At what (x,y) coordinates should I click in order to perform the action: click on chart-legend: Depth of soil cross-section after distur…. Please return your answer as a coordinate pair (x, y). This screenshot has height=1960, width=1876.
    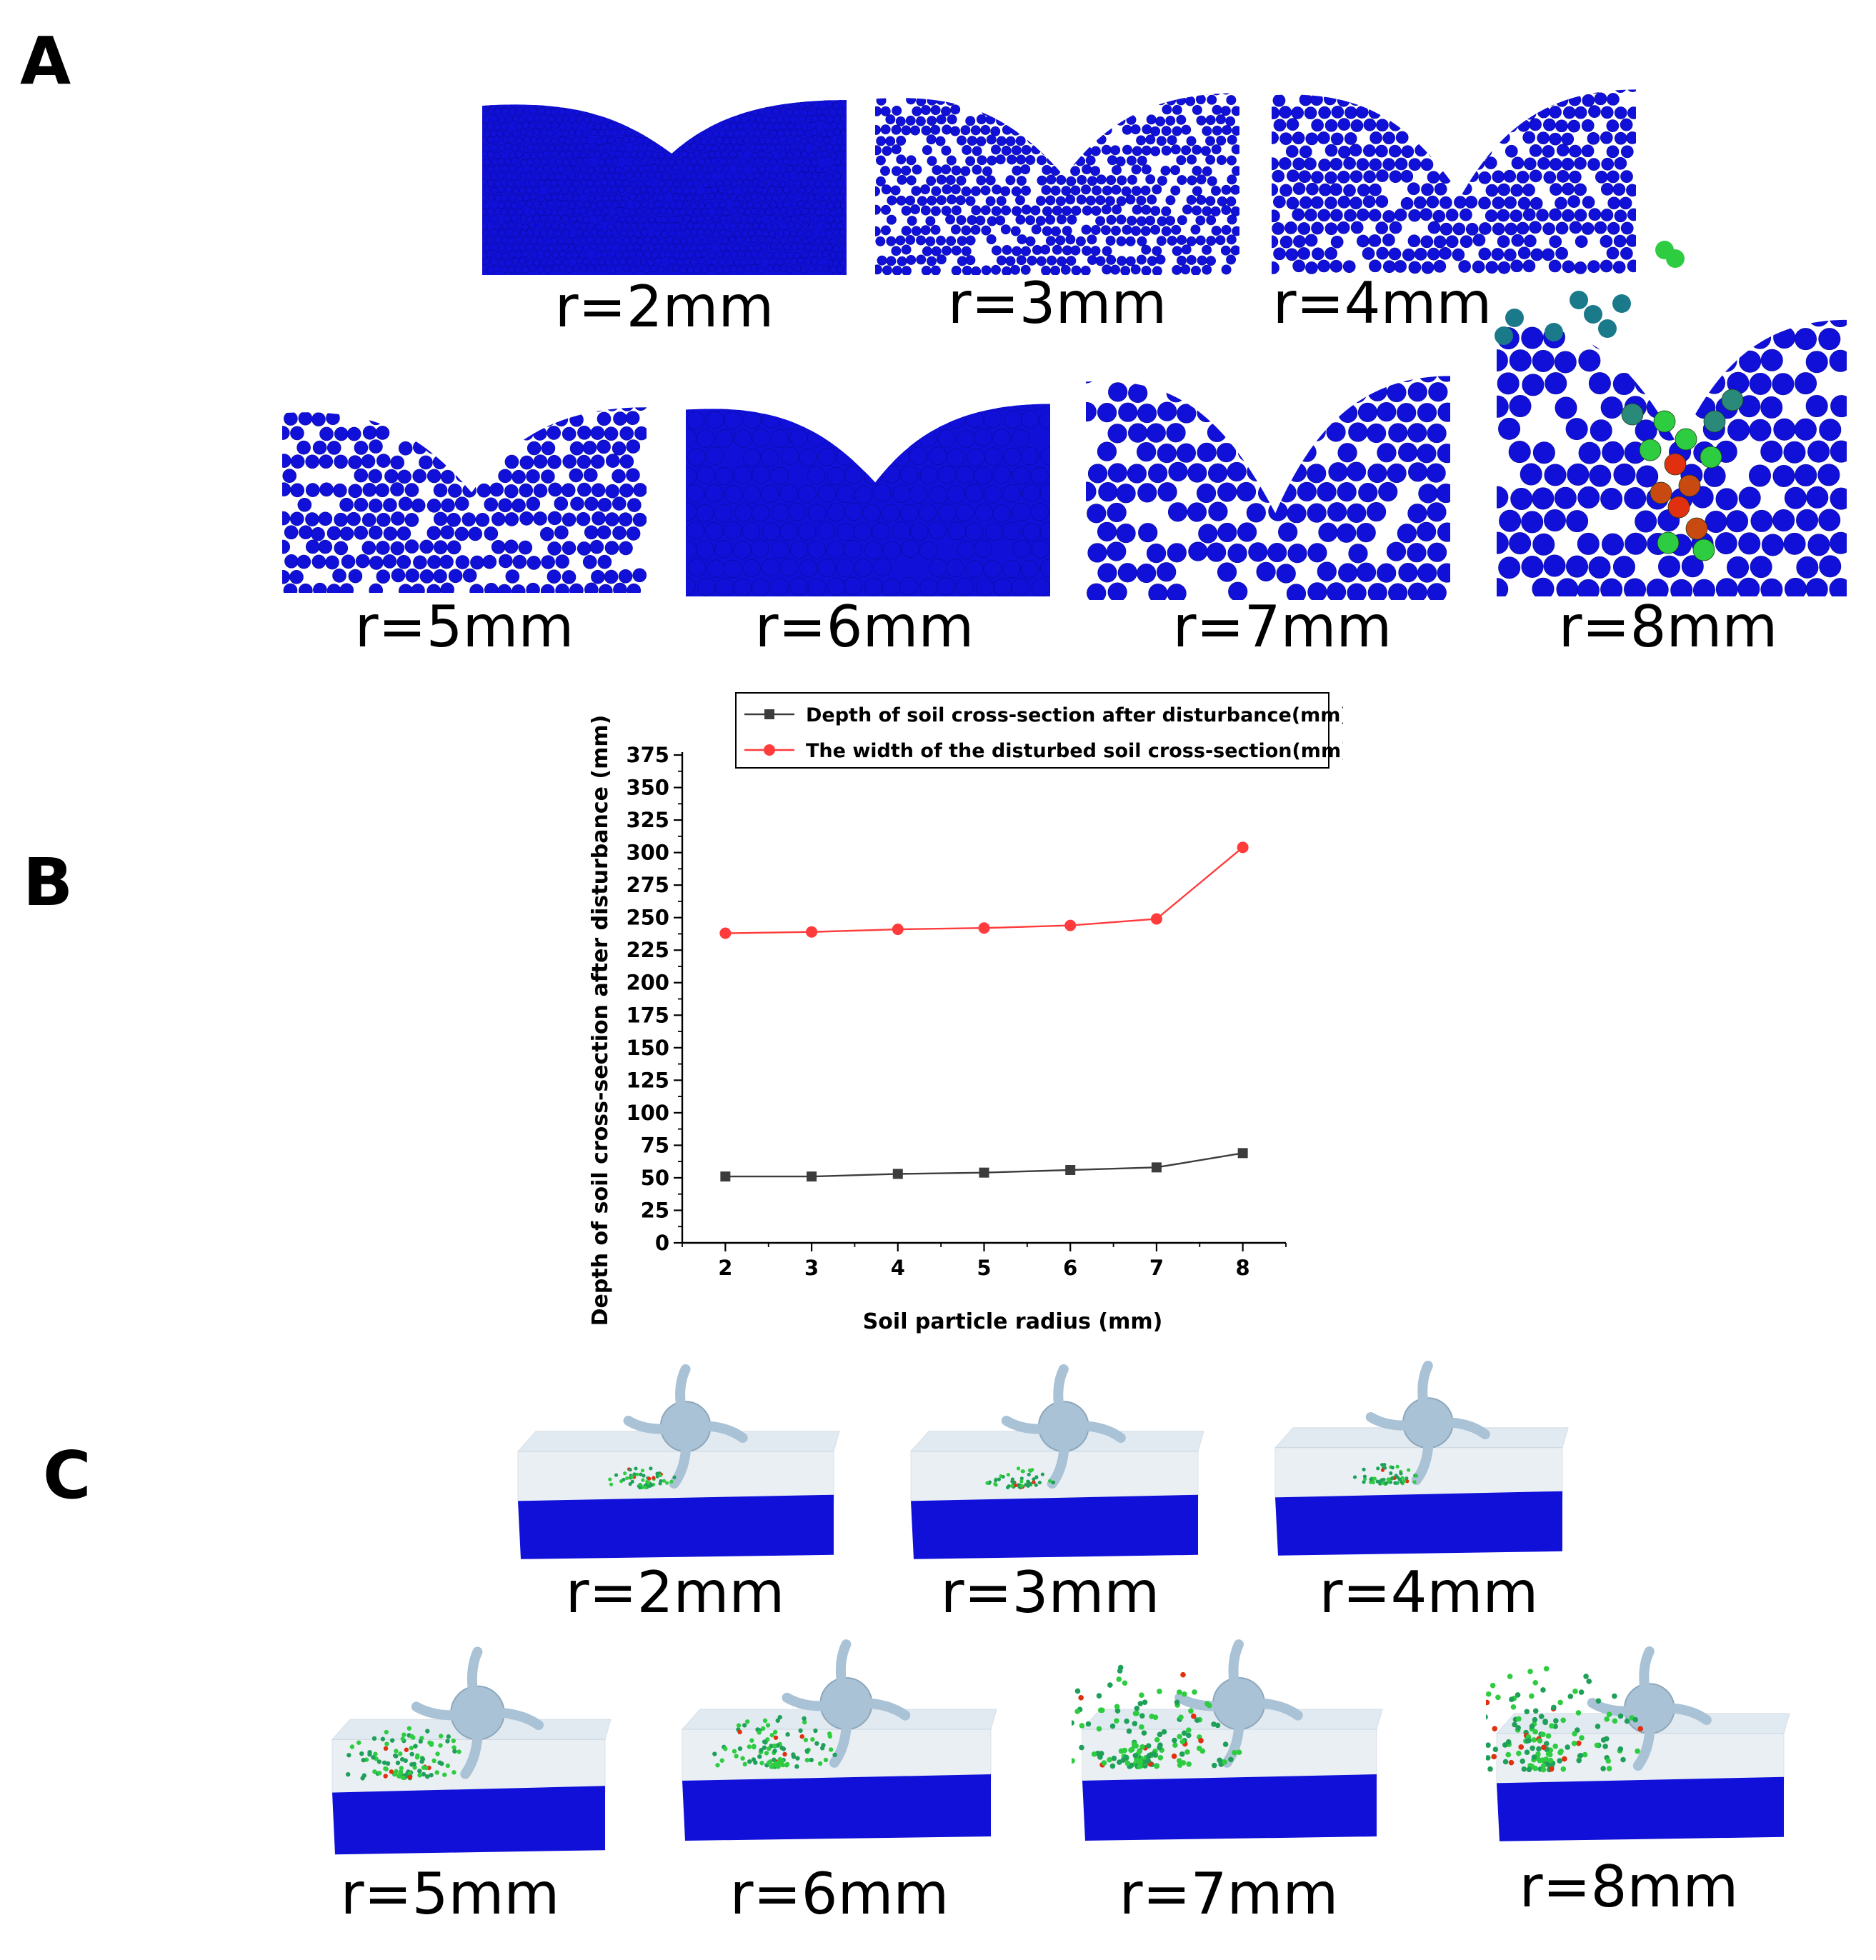
    Looking at the image, I should click on (1039, 730).